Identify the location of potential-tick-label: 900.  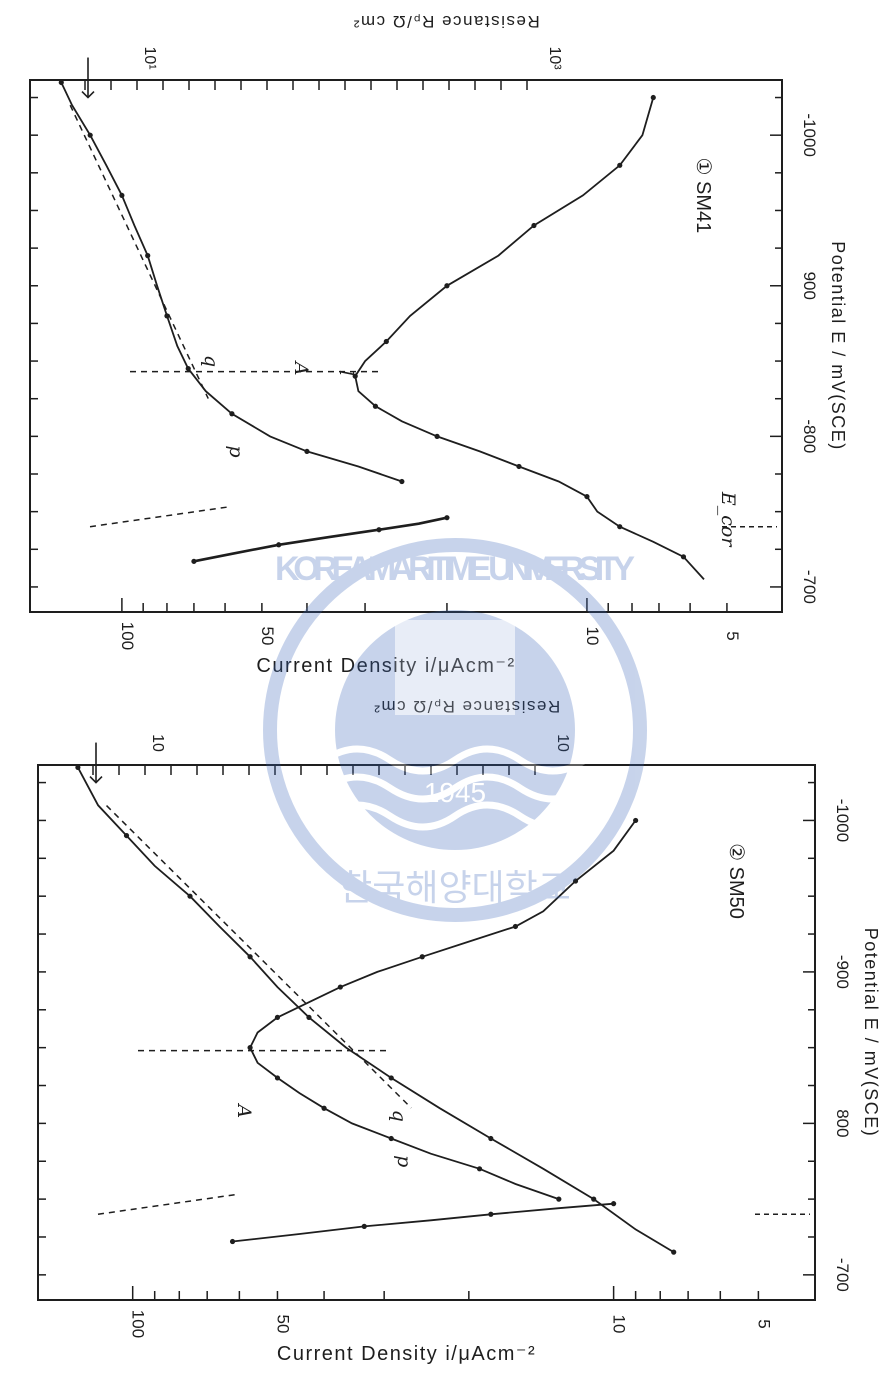
(809, 286).